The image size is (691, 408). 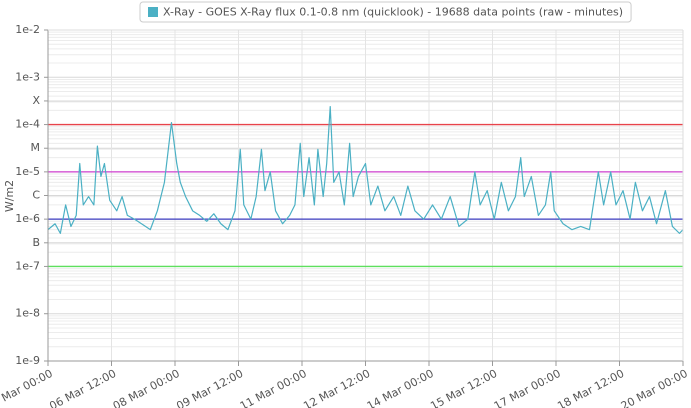 I want to click on y-tick-label: M, so click(x=36, y=147).